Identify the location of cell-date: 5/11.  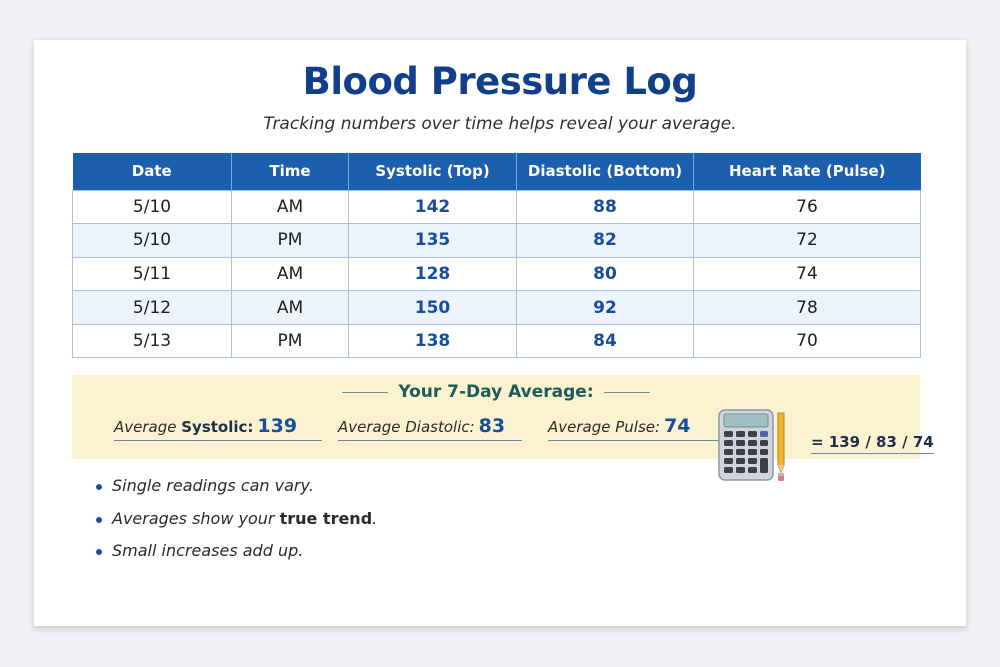
(152, 274).